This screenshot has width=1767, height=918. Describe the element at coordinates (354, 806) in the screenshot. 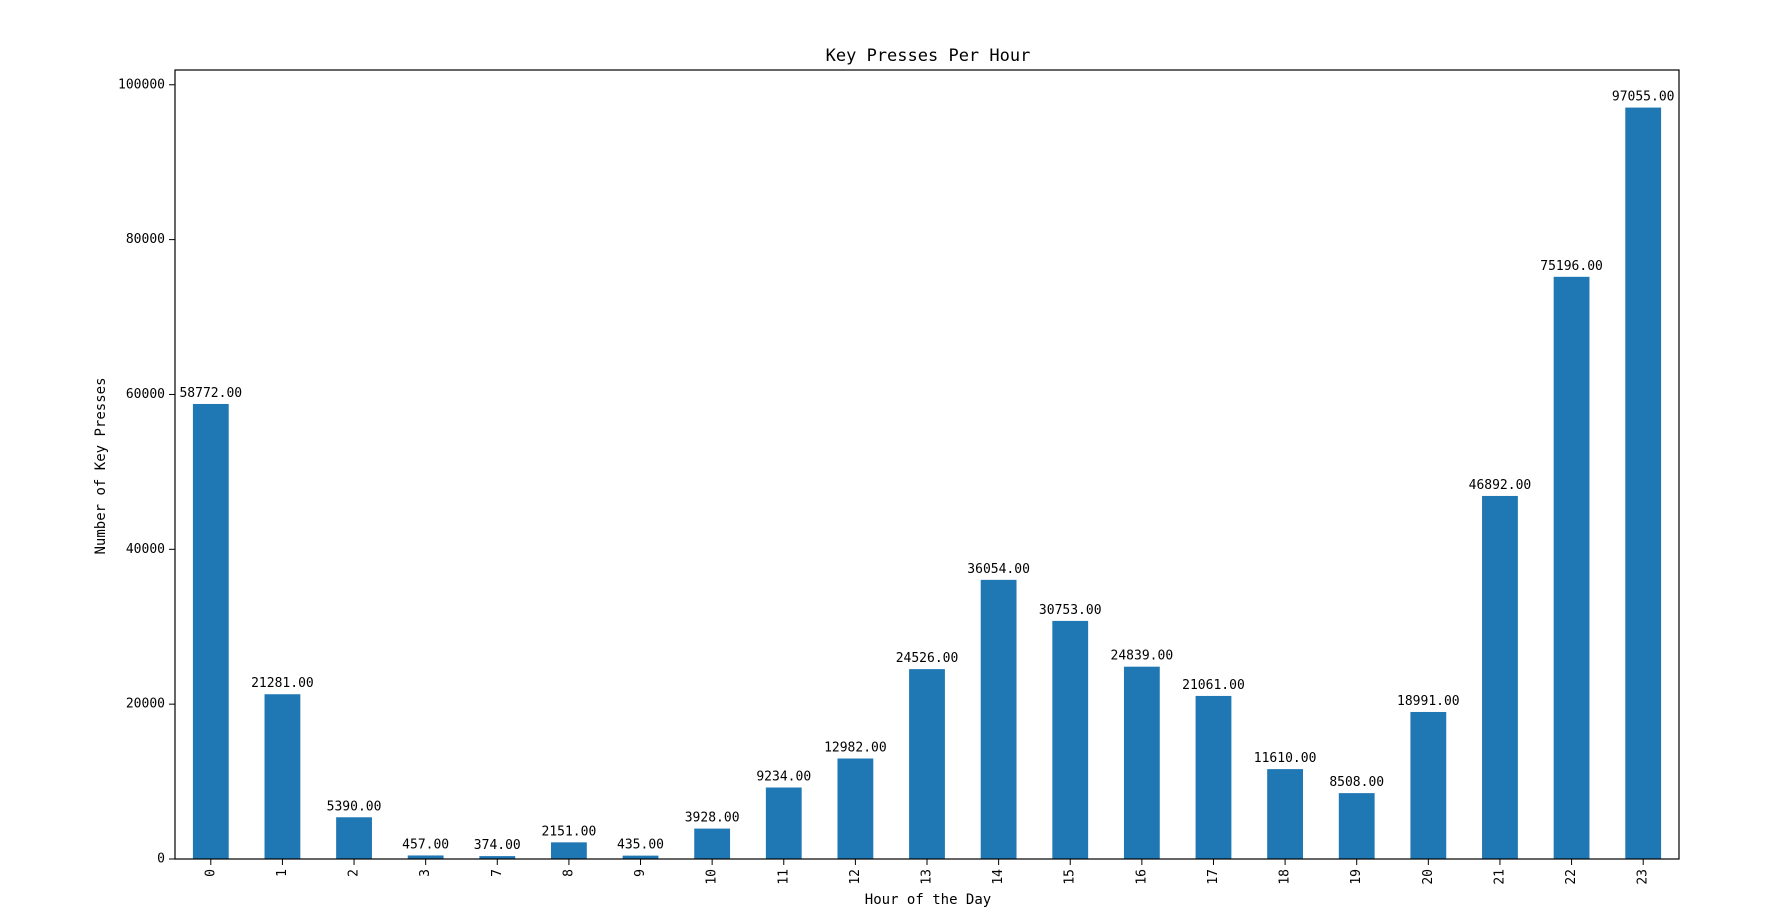

I see `data-label-hour-2: 5390.00` at that location.